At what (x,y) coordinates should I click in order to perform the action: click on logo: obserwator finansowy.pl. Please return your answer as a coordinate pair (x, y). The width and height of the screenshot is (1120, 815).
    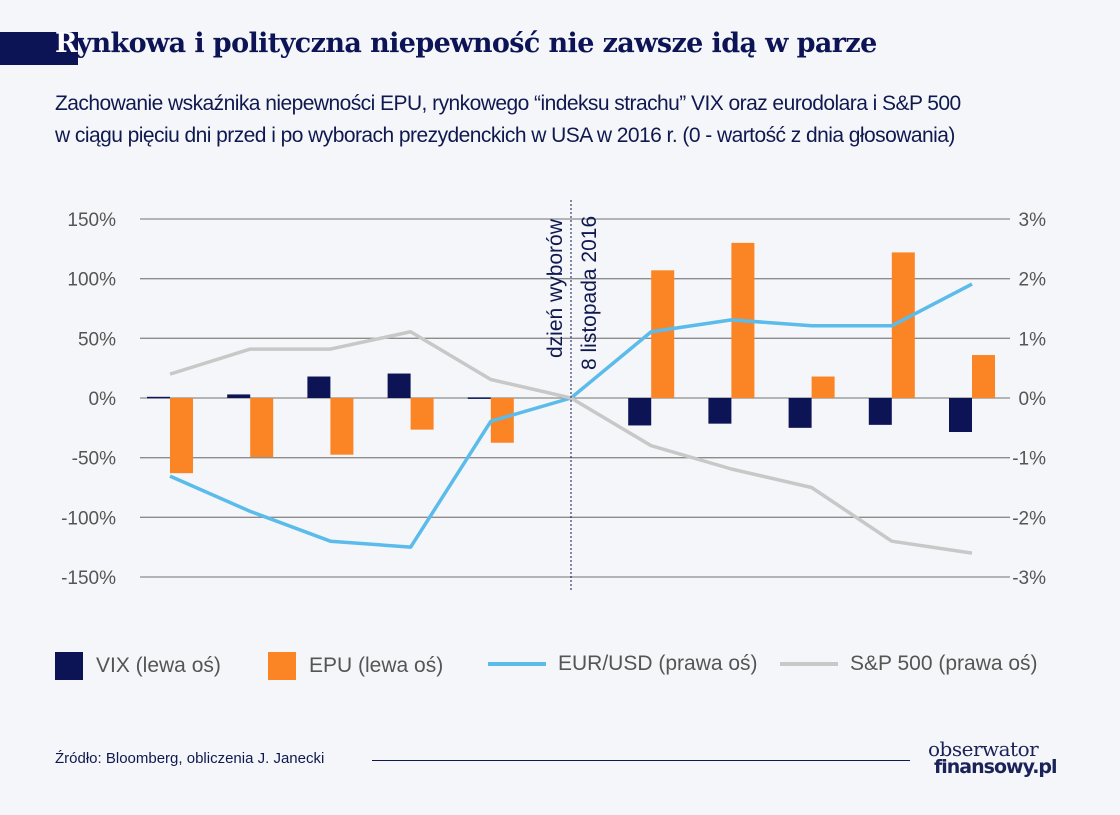
    Looking at the image, I should click on (993, 757).